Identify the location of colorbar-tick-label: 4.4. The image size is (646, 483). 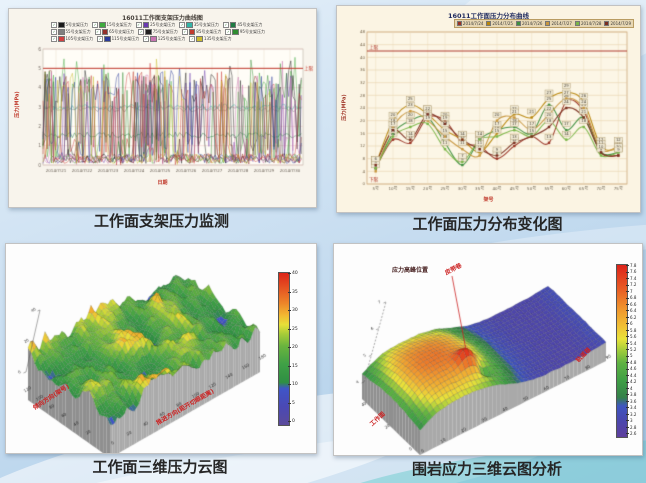
(631, 375).